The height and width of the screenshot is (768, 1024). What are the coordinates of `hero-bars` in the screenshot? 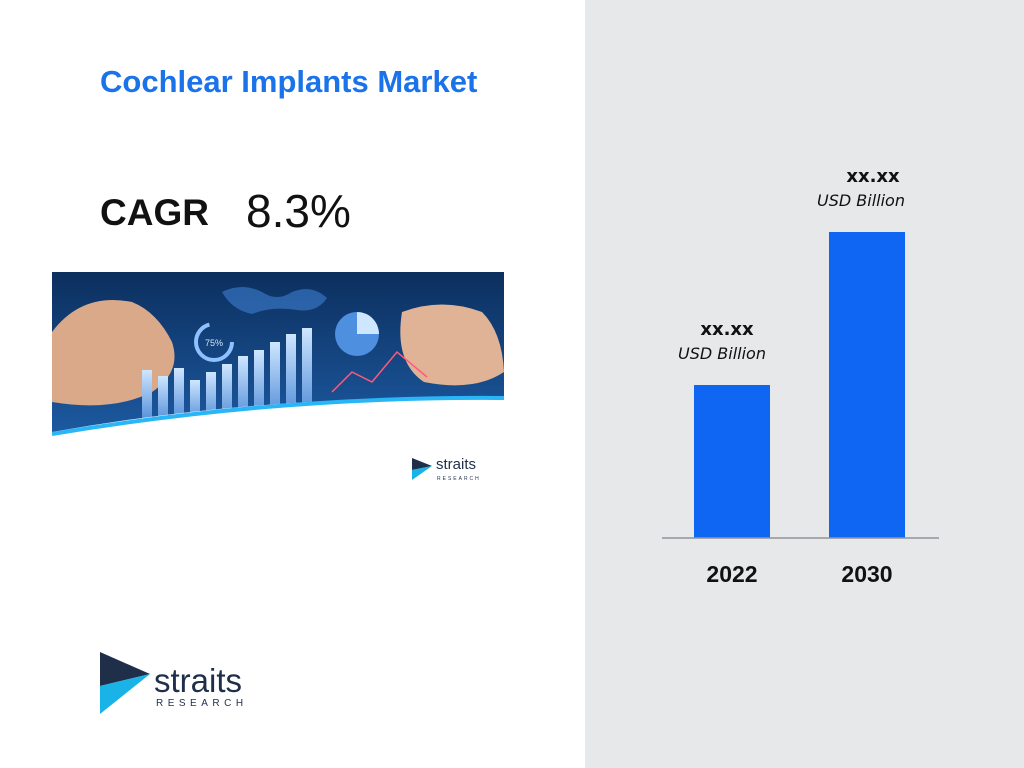 It's located at (227, 379).